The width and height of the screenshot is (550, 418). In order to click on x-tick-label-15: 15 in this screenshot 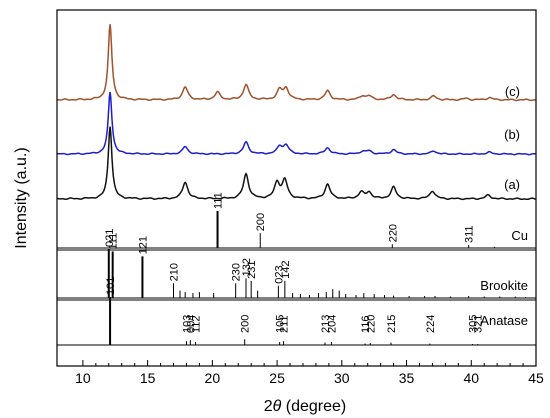, I will do `click(148, 378)`.